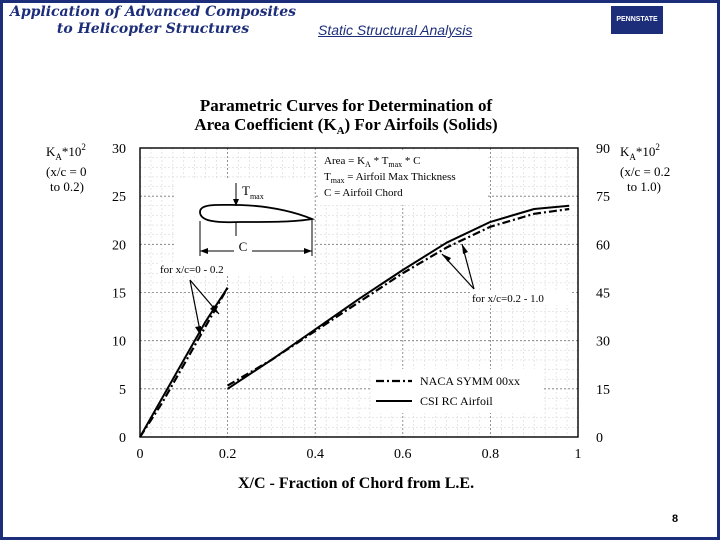 This screenshot has height=540, width=720. I want to click on y-right-tick-label: 30, so click(603, 342).